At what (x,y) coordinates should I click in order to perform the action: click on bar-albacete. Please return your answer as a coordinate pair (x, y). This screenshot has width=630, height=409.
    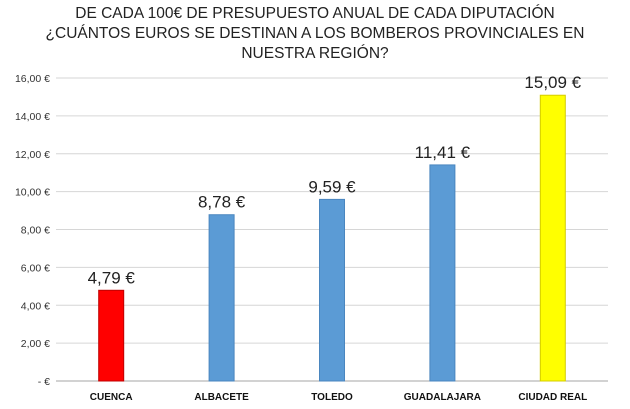
    Looking at the image, I should click on (221, 298).